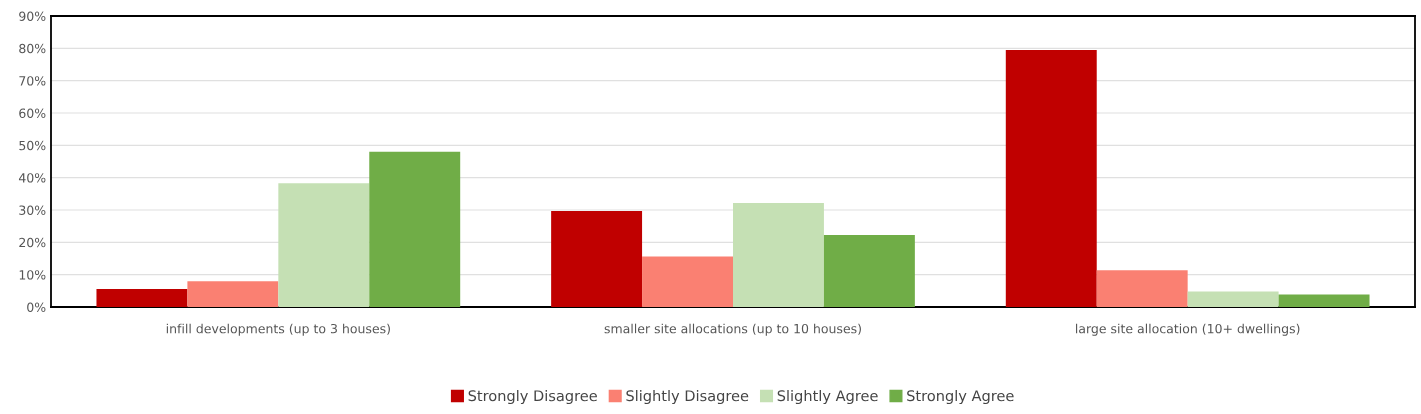  What do you see at coordinates (827, 397) in the screenshot?
I see `legend-label: Slightly Agree` at bounding box center [827, 397].